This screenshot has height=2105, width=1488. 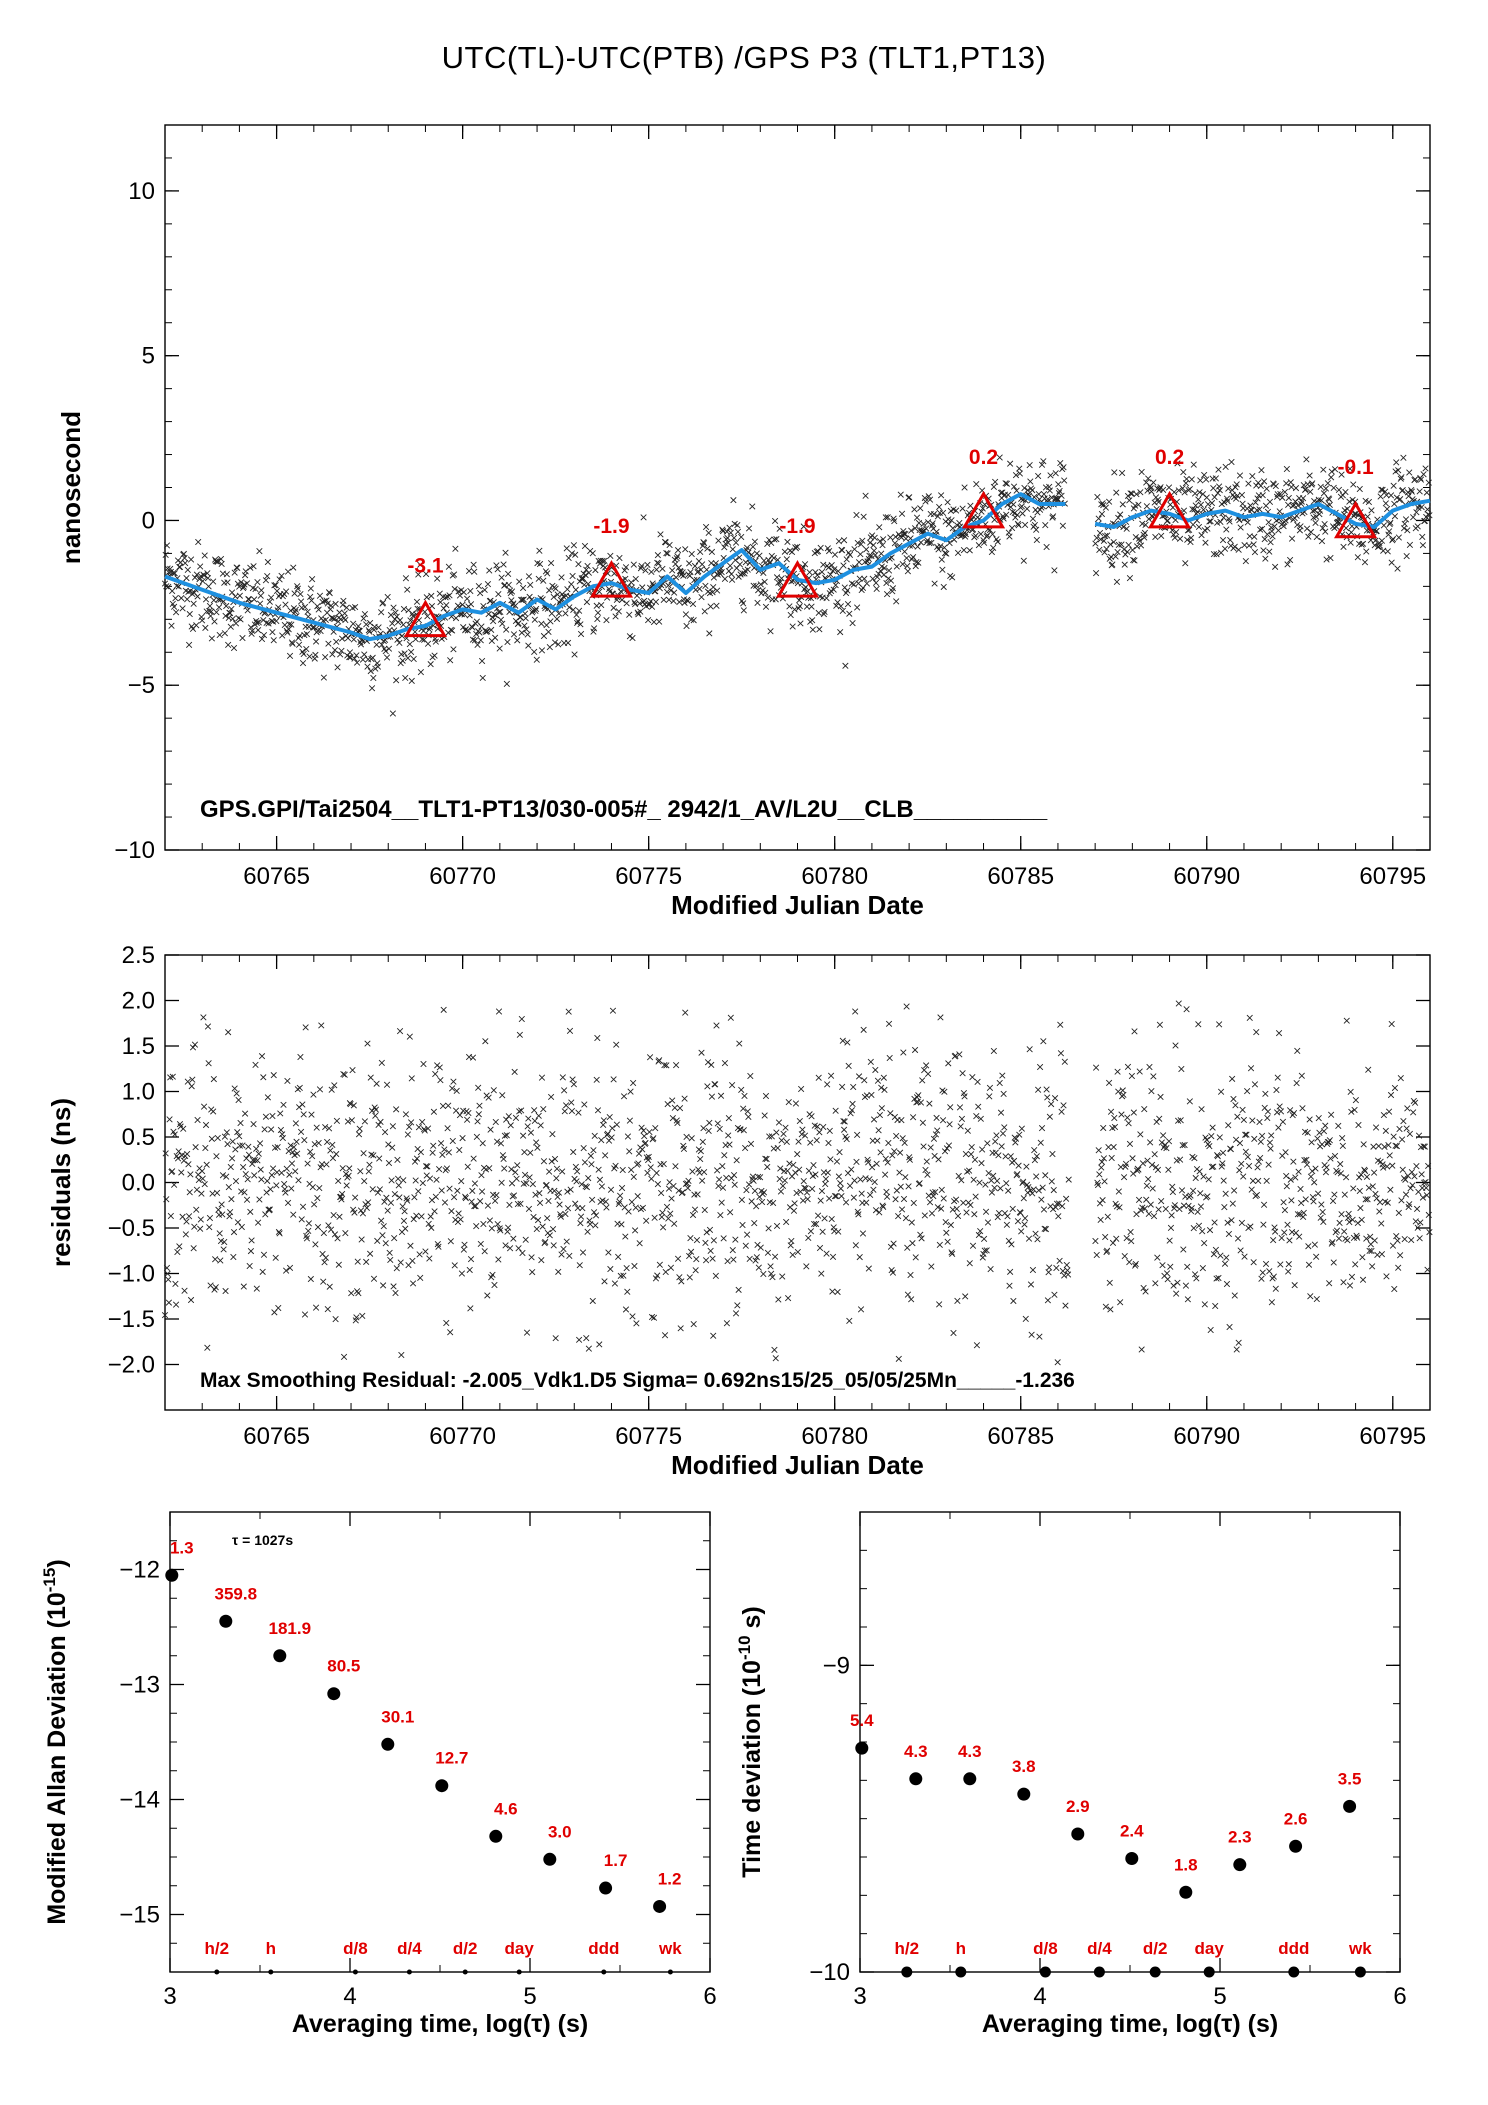 I want to click on page-title: UTC(TL)-UTC(PTB) /GPS P3 (TLT1,PT13), so click(x=744, y=57).